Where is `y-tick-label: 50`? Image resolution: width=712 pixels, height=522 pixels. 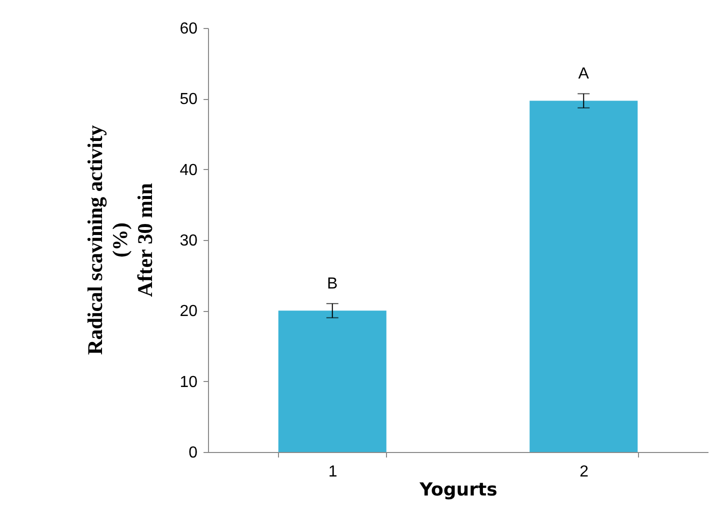 y-tick-label: 50 is located at coordinates (189, 99).